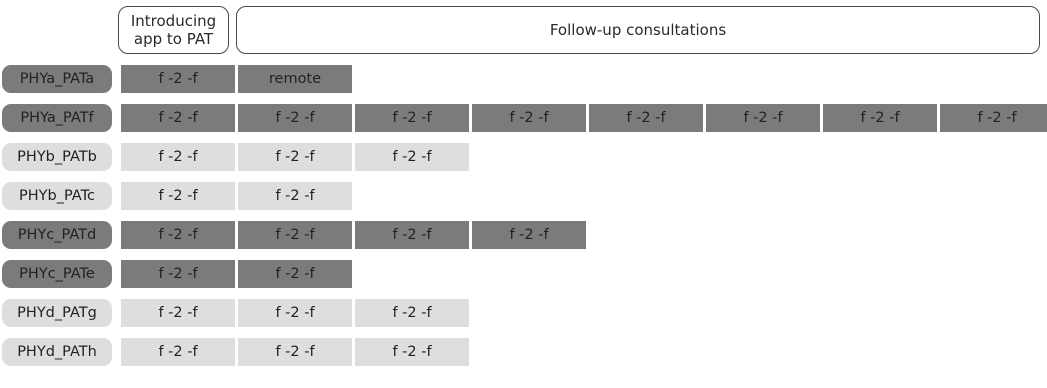 The image size is (1047, 388). I want to click on row-label: PHYd_PATg, so click(57, 313).